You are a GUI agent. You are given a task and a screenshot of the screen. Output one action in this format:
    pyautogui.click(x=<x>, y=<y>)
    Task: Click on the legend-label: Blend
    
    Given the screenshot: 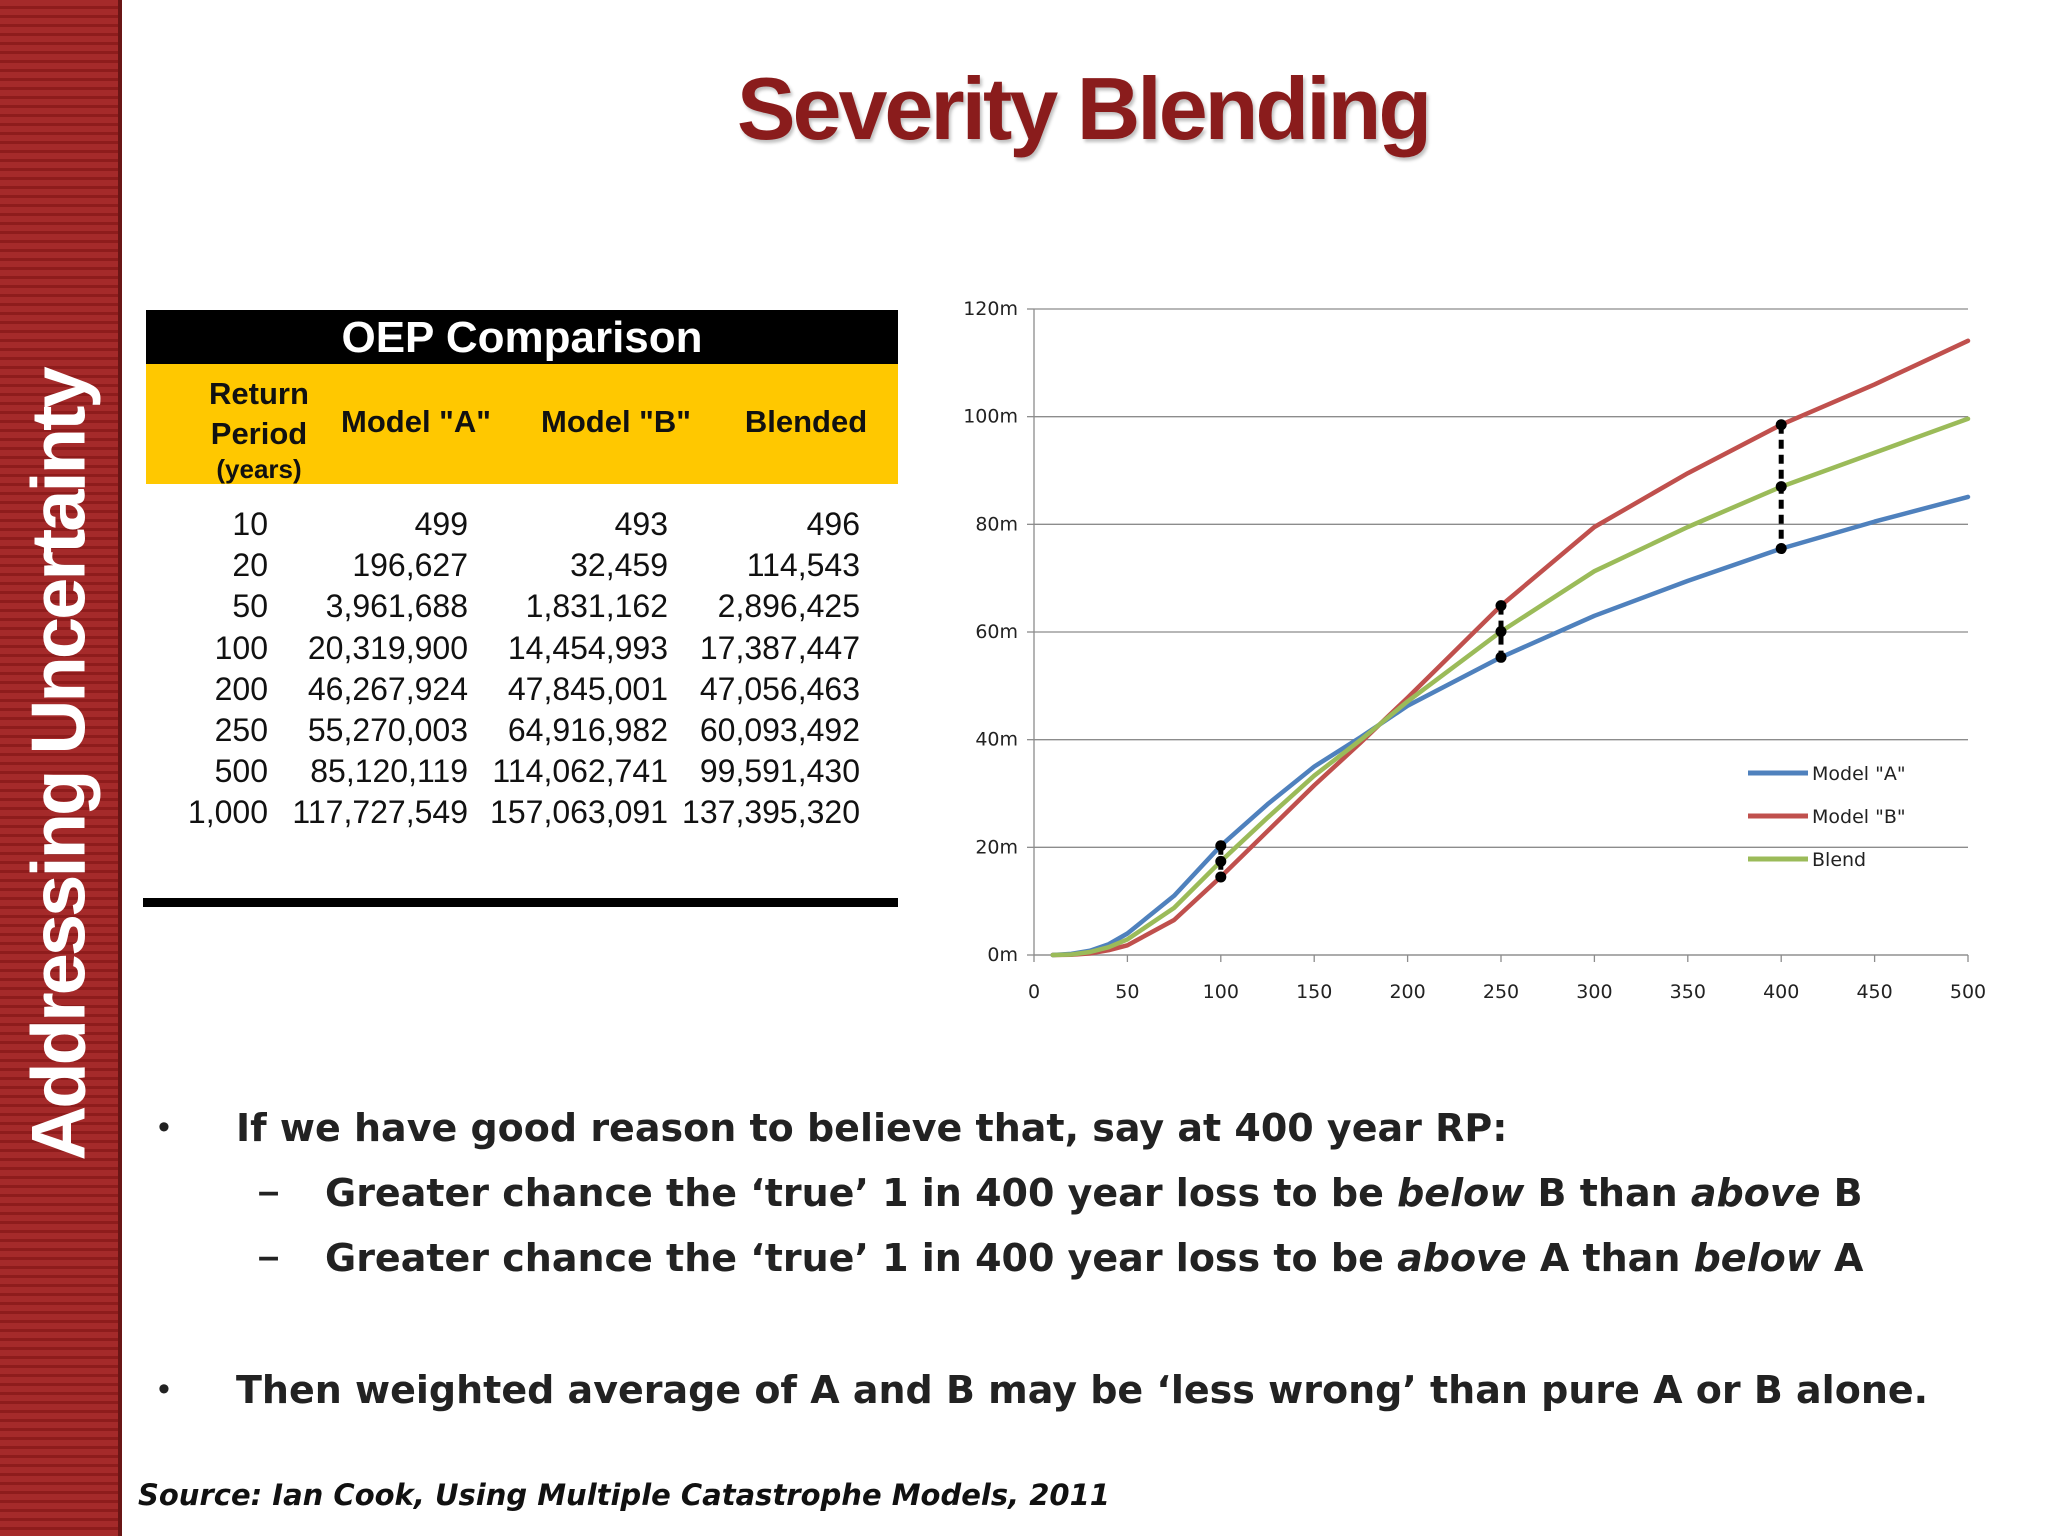 What is the action you would take?
    pyautogui.click(x=1839, y=860)
    